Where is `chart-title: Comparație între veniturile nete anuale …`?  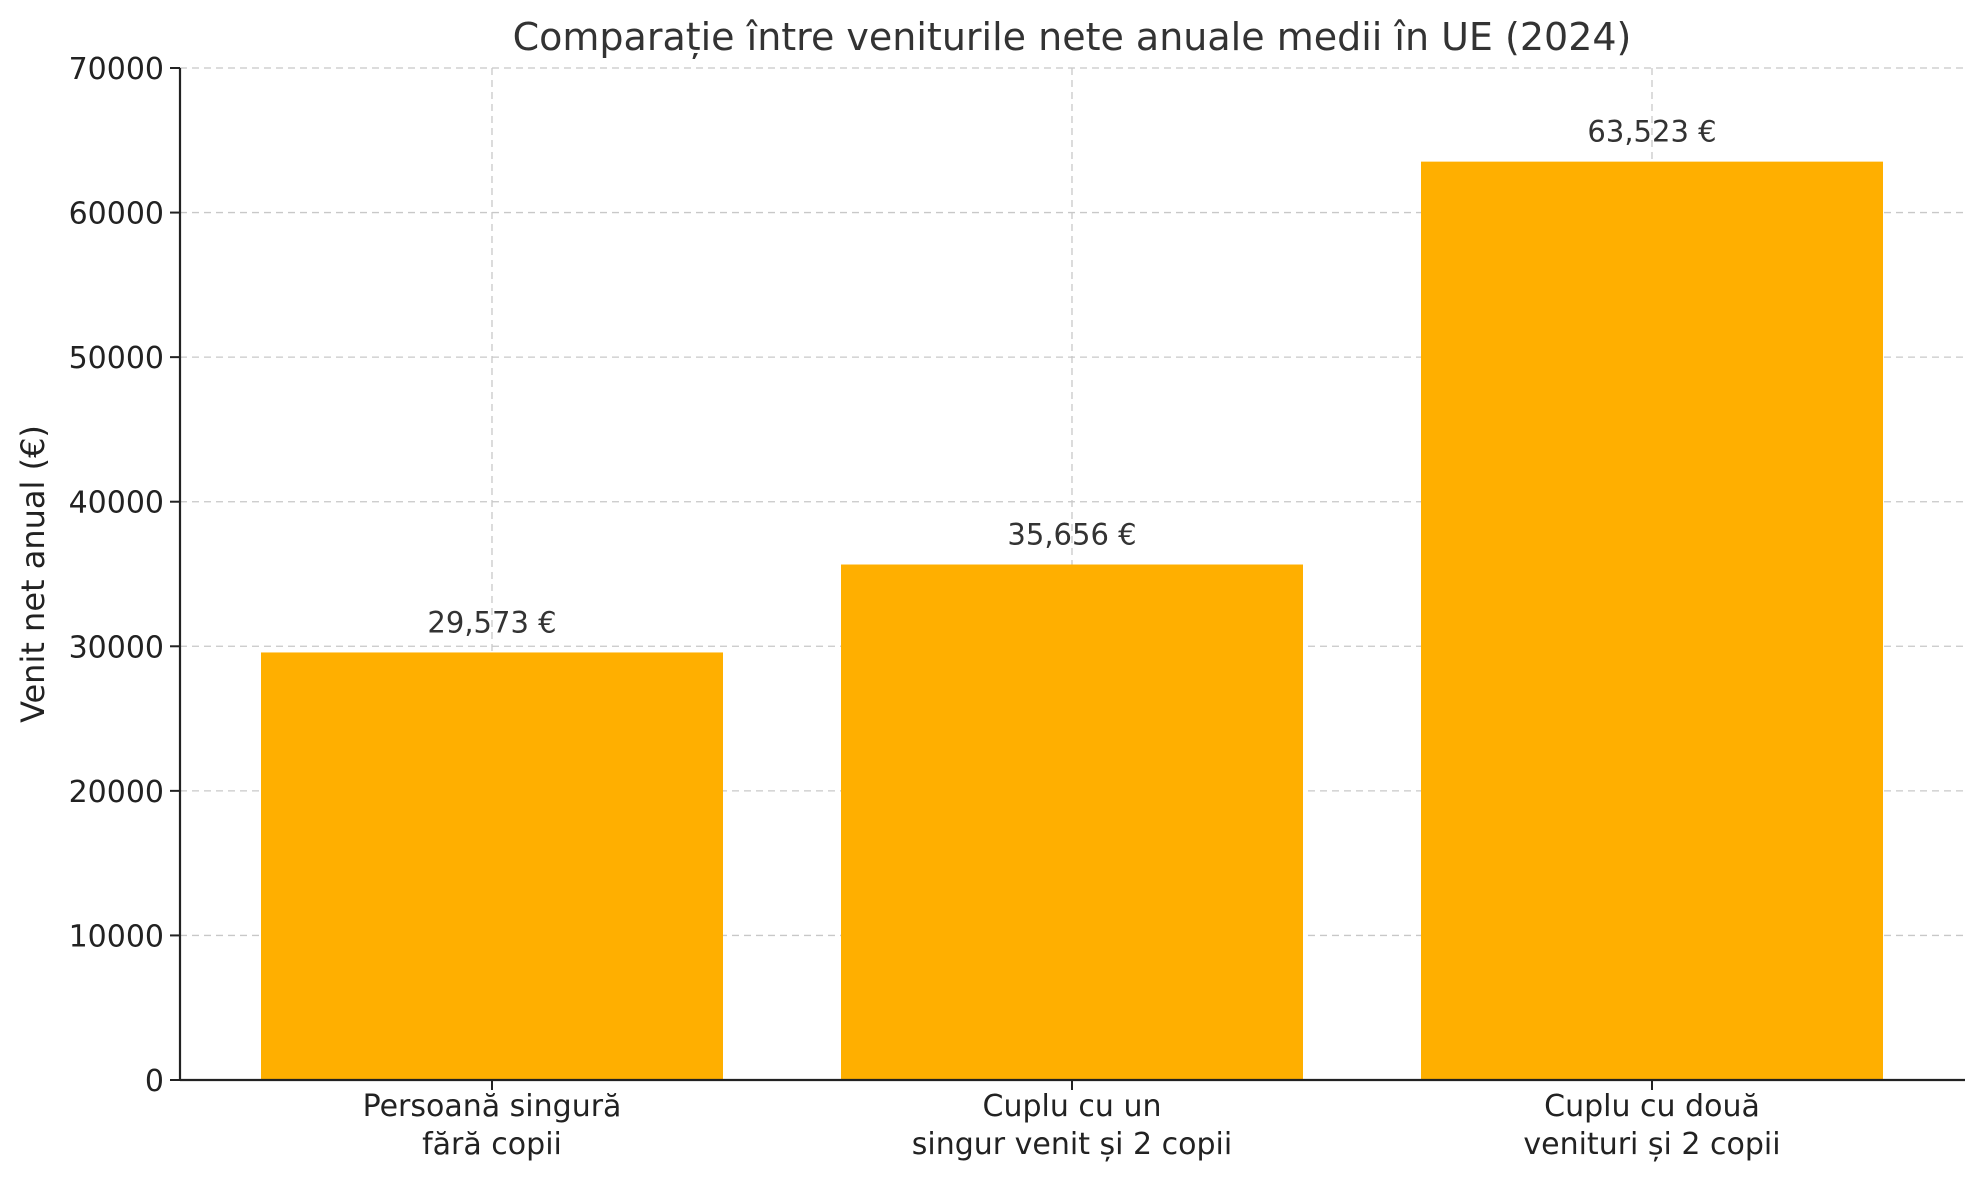 chart-title: Comparație între veniturile nete anuale … is located at coordinates (1072, 37).